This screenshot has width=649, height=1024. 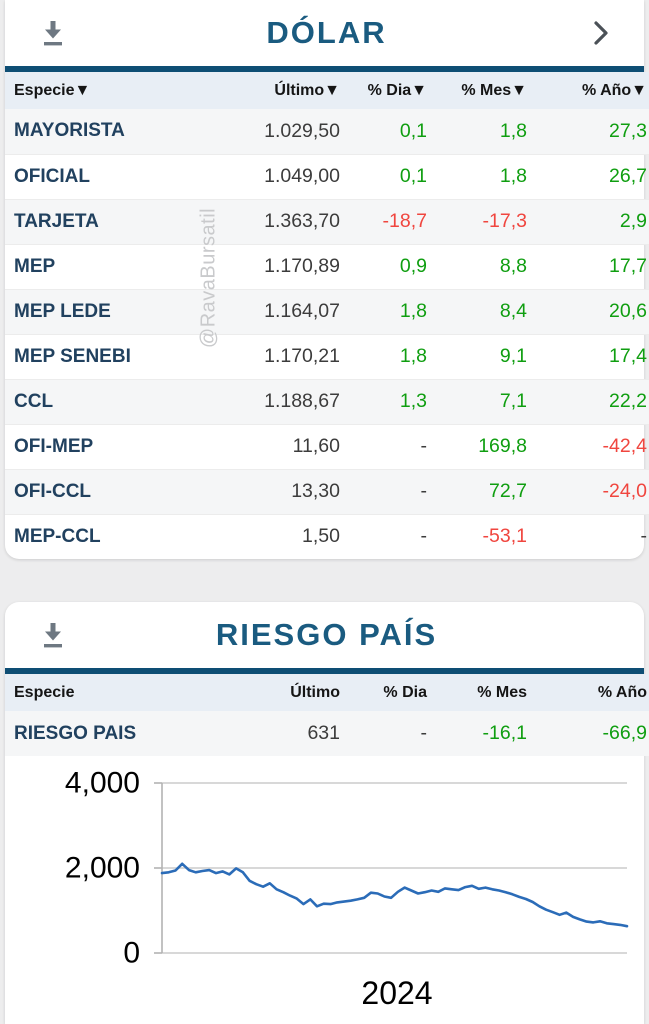 What do you see at coordinates (588, 401) in the screenshot?
I see `value-cell: 22,2` at bounding box center [588, 401].